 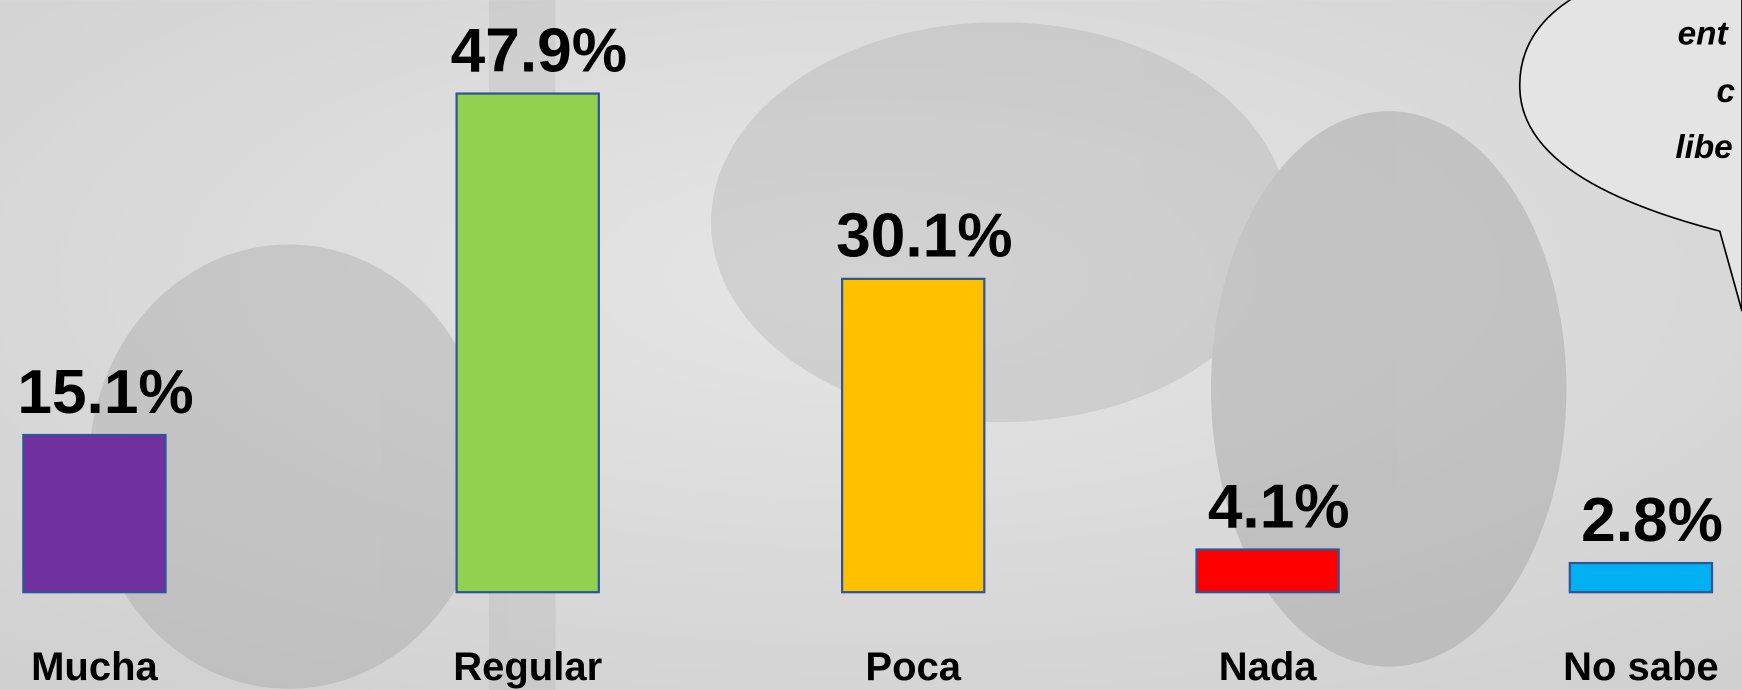 I want to click on value-label: 47.9%, so click(x=539, y=50).